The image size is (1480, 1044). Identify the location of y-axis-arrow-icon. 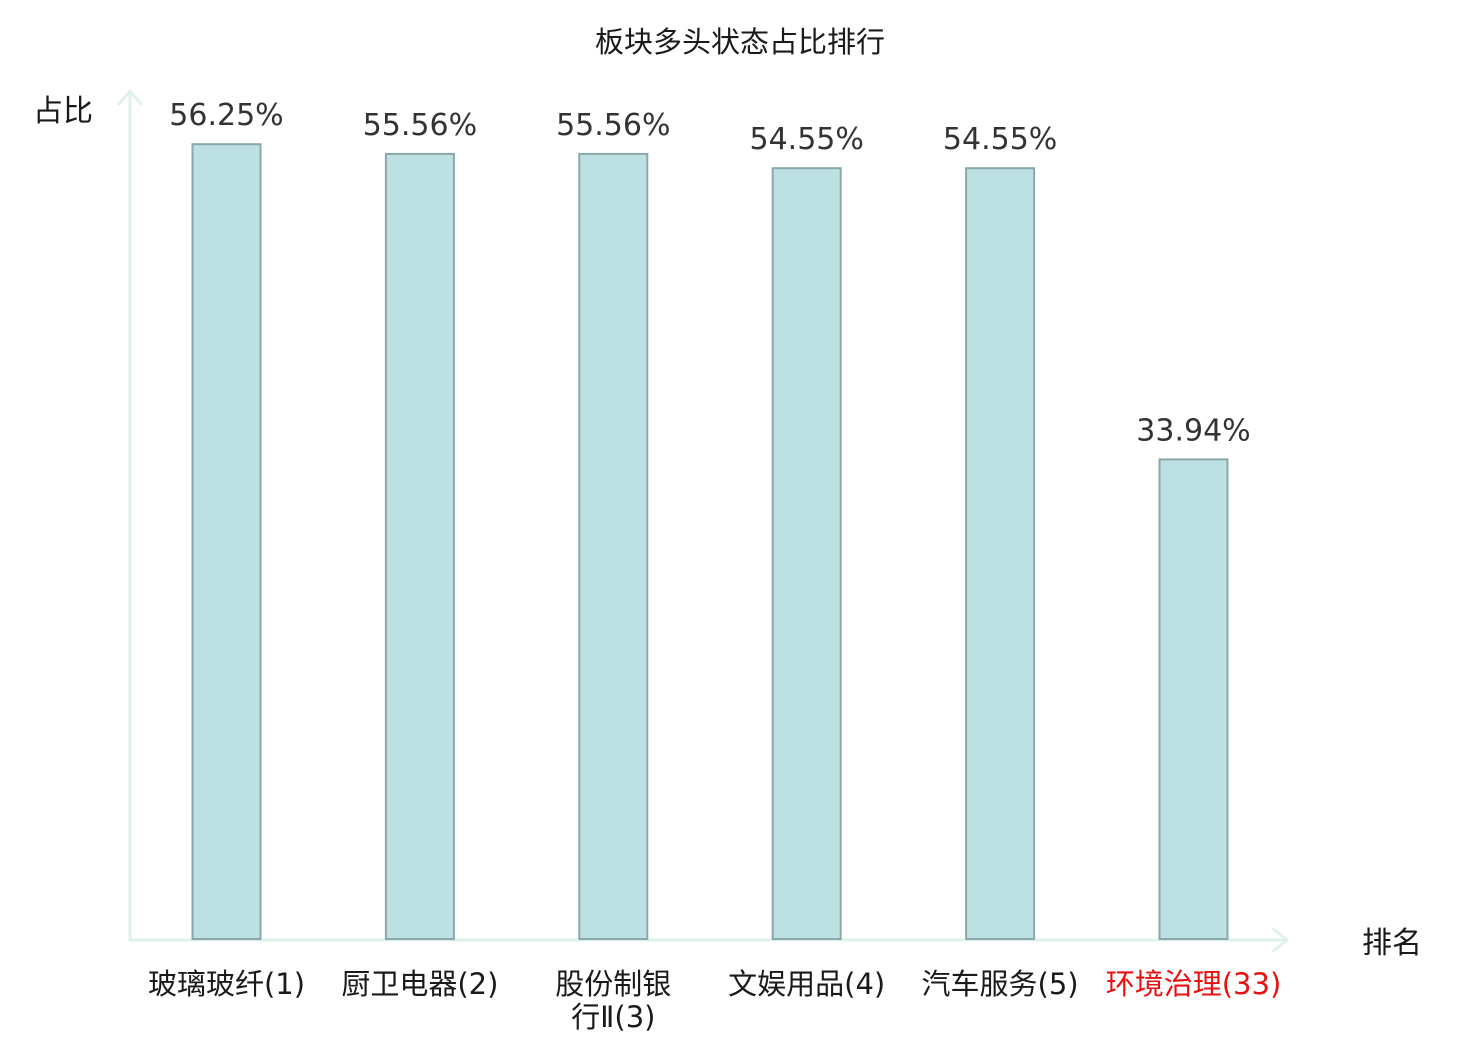
(130, 97).